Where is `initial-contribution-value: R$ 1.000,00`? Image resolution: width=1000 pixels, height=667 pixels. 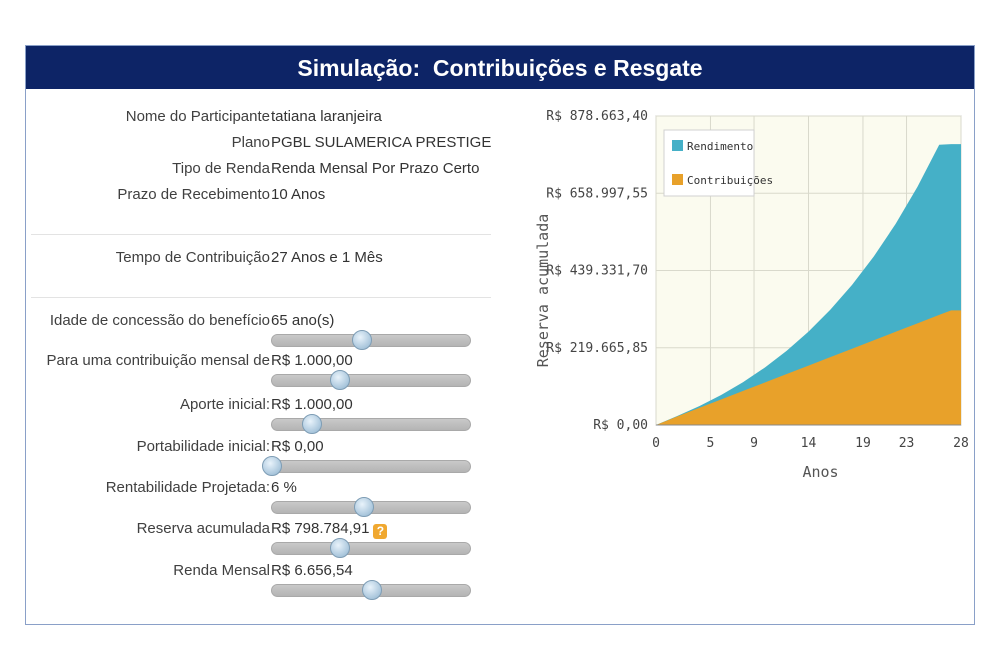 initial-contribution-value: R$ 1.000,00 is located at coordinates (312, 404).